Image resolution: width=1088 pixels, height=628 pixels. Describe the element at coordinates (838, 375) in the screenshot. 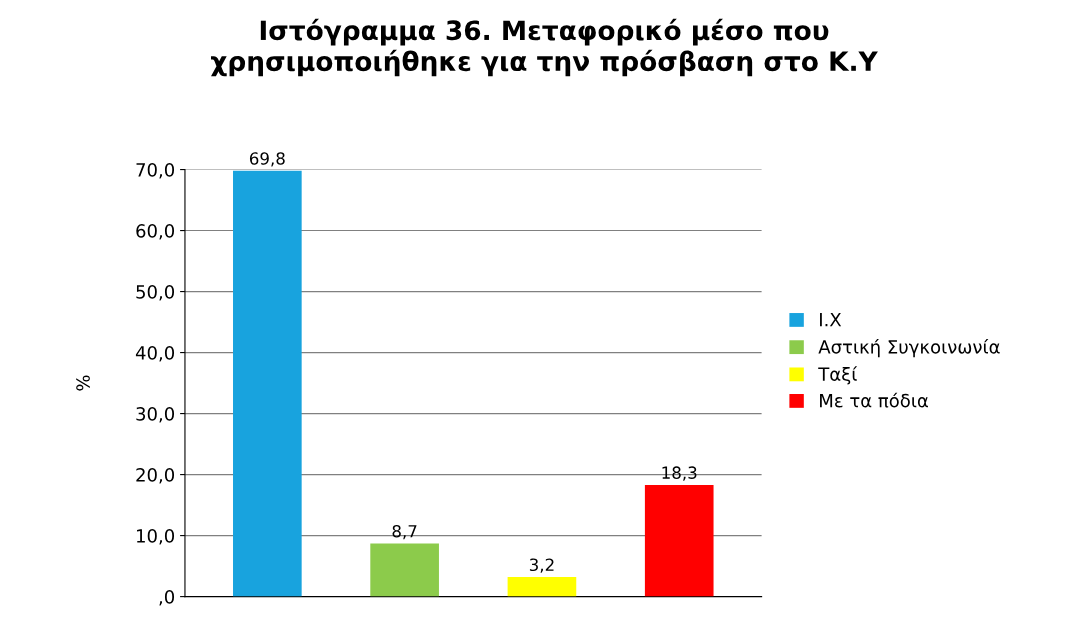

I see `legend-label: Ταξί` at that location.